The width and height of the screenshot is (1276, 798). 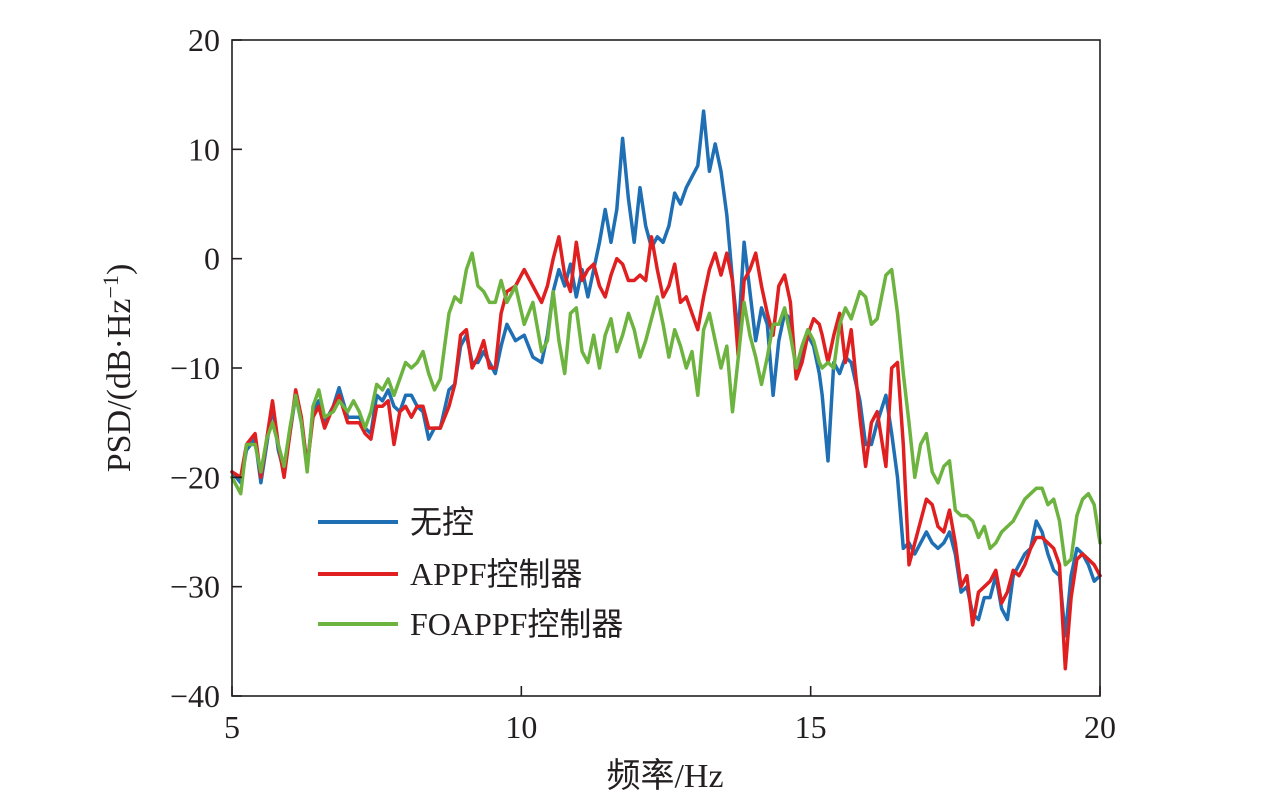 What do you see at coordinates (212, 259) in the screenshot?
I see `y-tick-label-2: 0` at bounding box center [212, 259].